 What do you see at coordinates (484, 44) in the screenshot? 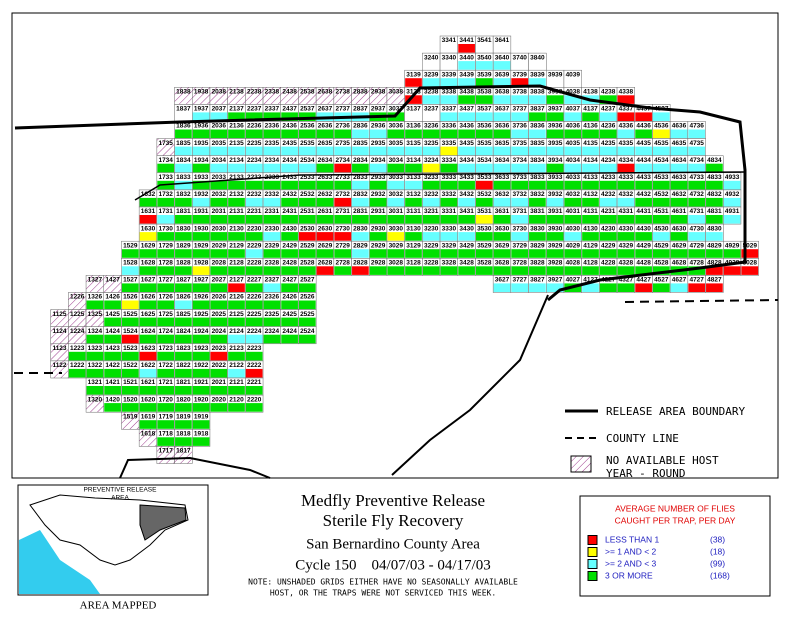
I see `grid-cell: 3541` at bounding box center [484, 44].